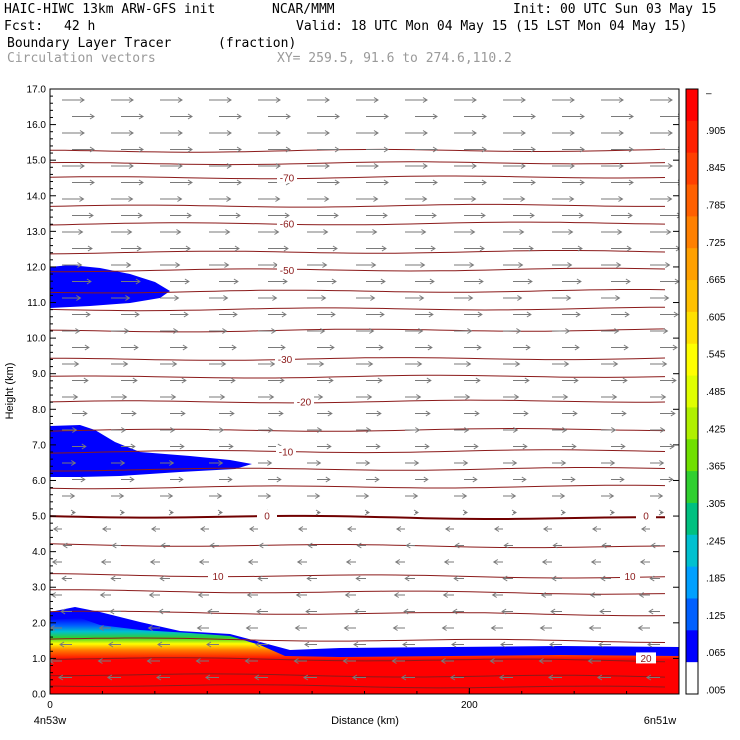 The width and height of the screenshot is (740, 740). Describe the element at coordinates (37, 339) in the screenshot. I see `y-tick-label: 10.0` at that location.